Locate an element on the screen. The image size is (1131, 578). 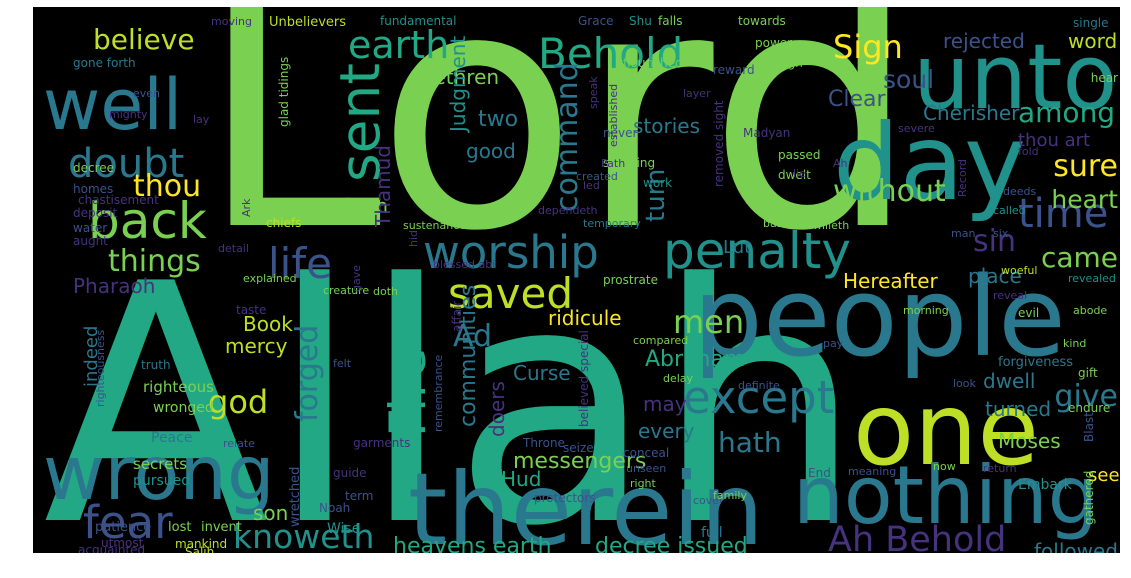
cloud-word: Throne is located at coordinates (544, 443).